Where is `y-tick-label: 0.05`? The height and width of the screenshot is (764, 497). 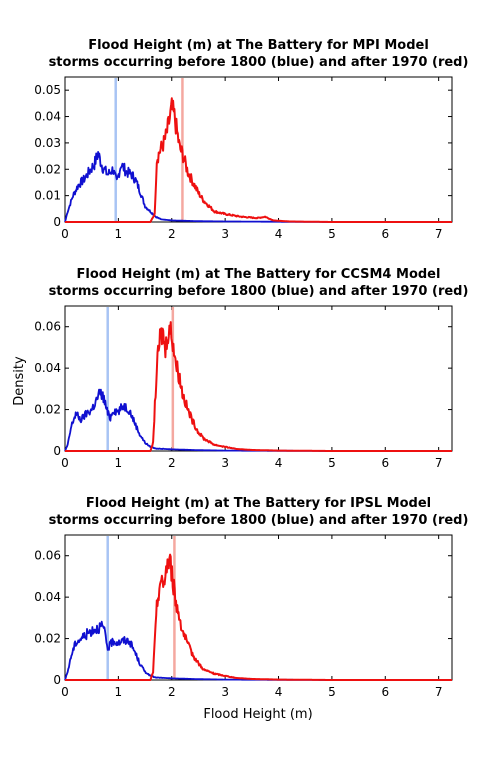
y-tick-label: 0.05 is located at coordinates (47, 90).